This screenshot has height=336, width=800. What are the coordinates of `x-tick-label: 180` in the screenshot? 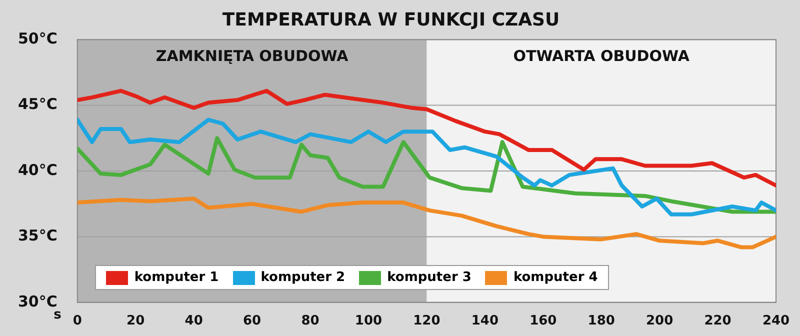 It's located at (601, 321).